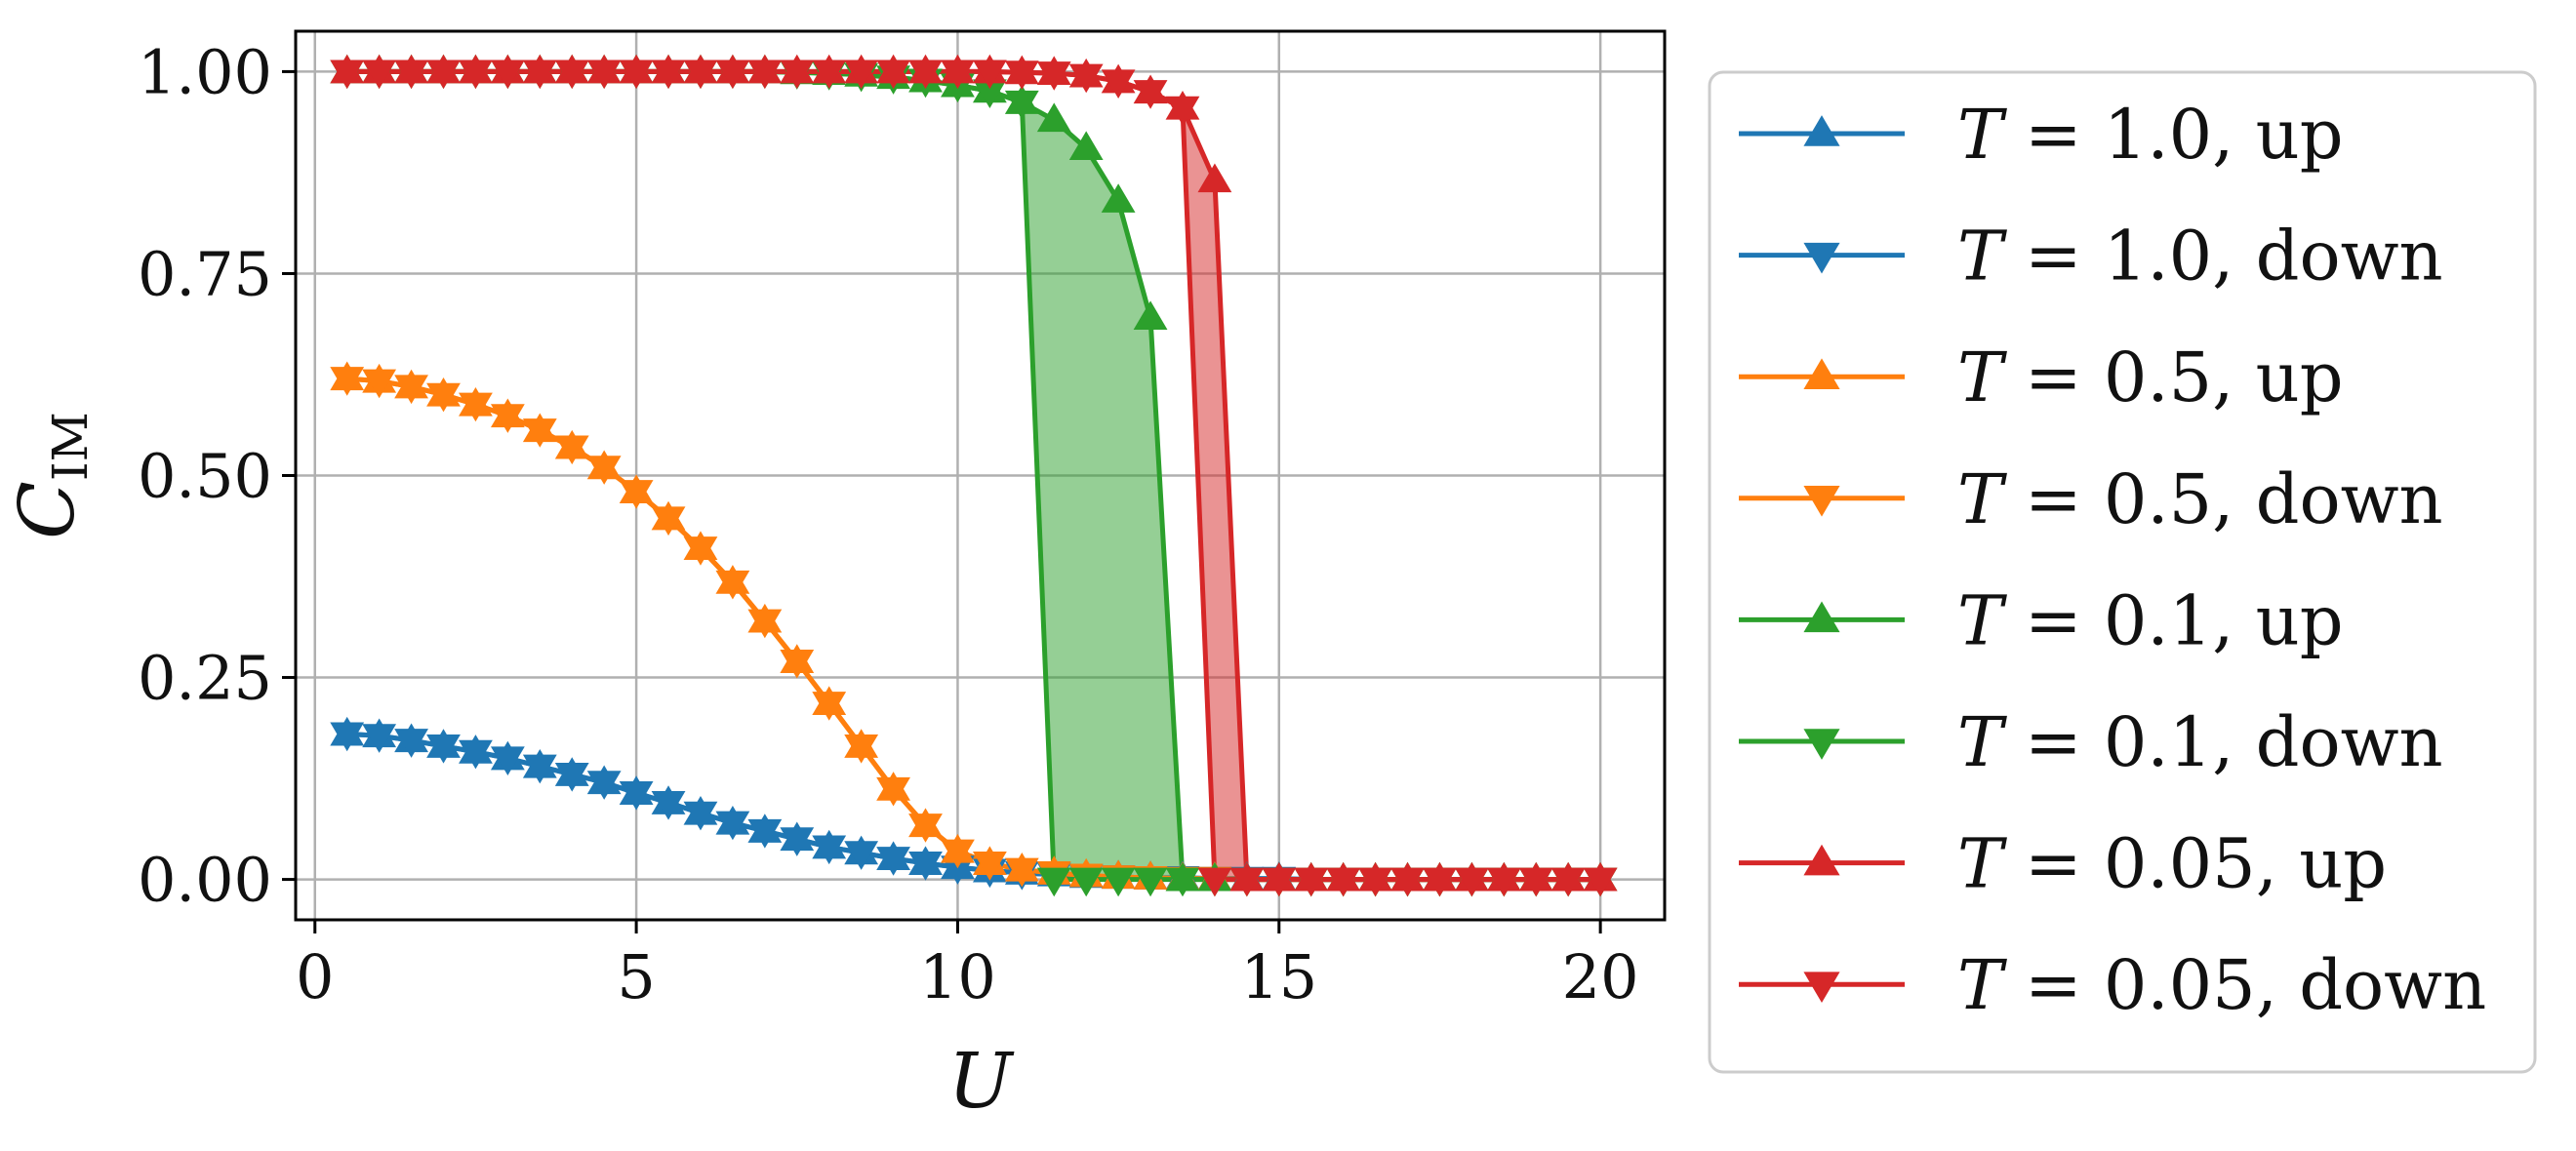  Describe the element at coordinates (967, 966) in the screenshot. I see `x-axis-ticks: 0 5 10 15 20` at that location.